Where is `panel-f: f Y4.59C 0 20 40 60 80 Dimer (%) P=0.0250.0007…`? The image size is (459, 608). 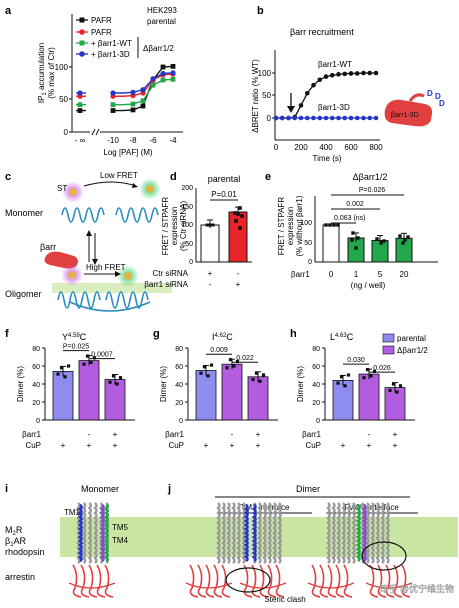
panel-f: f Y4.59C 0 20 40 60 80 Dimer (%) P=0.0250.0007… is located at coordinates (70, 389).